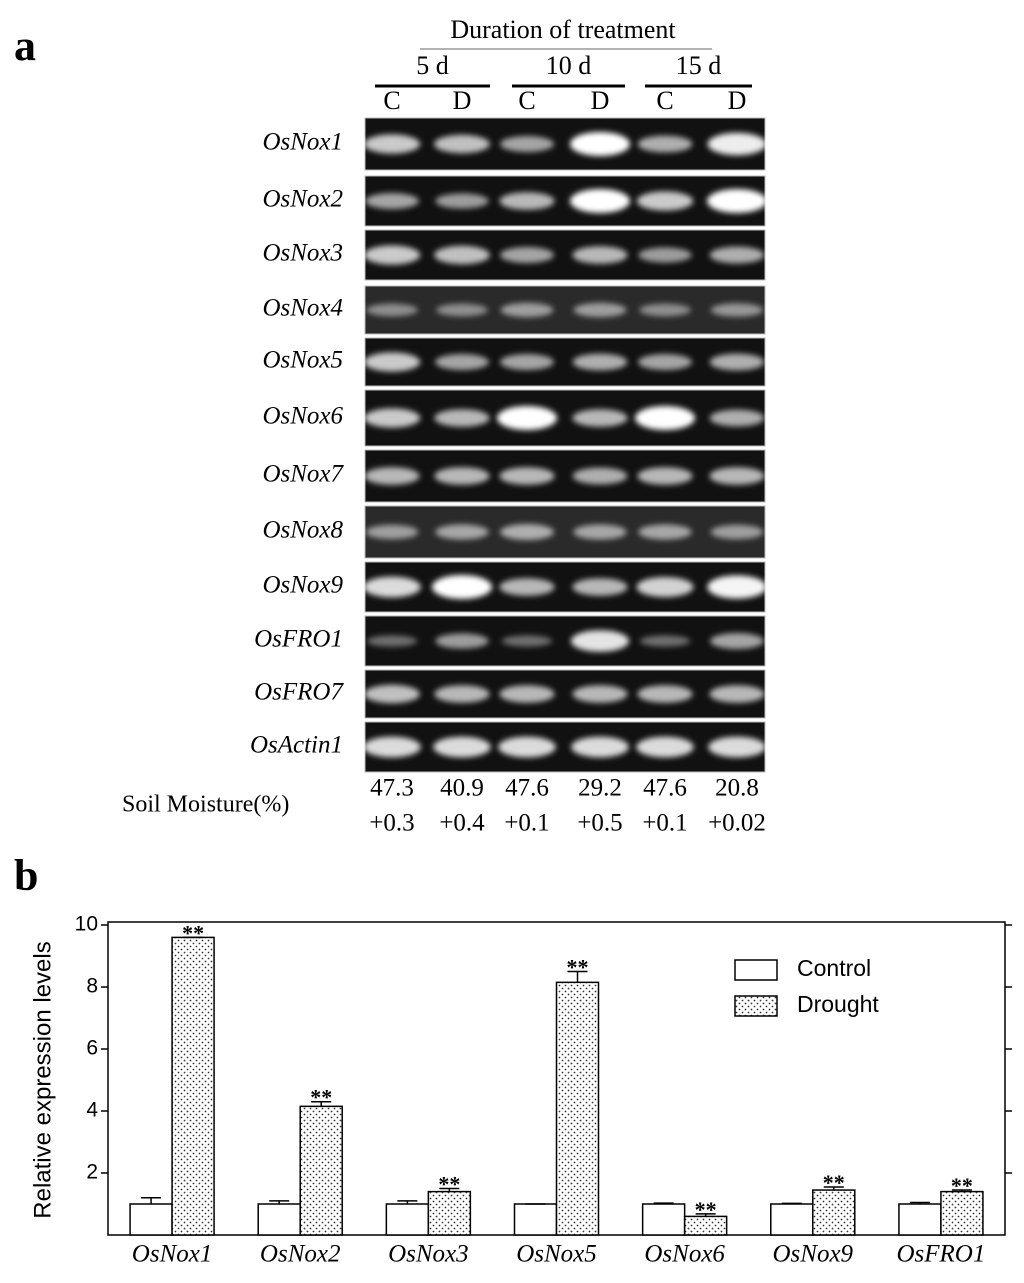  I want to click on gene-label: OsNox2, so click(302, 199).